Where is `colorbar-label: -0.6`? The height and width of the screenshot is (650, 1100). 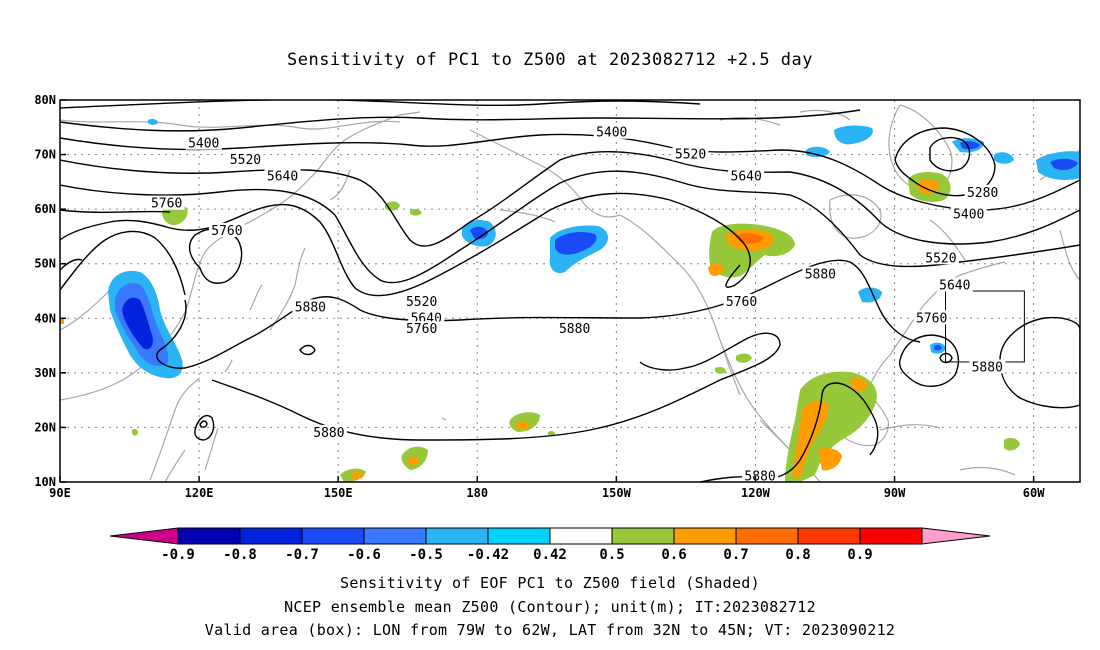 colorbar-label: -0.6 is located at coordinates (364, 555).